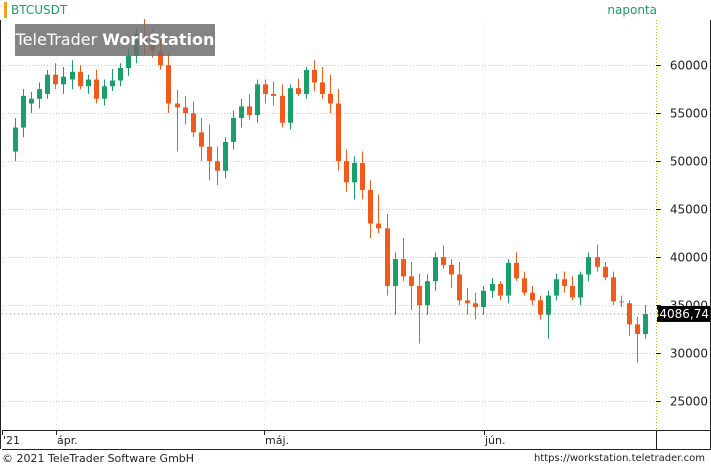 Image resolution: width=711 pixels, height=472 pixels. Describe the element at coordinates (689, 354) in the screenshot. I see `y-tick-label: 30000` at that location.